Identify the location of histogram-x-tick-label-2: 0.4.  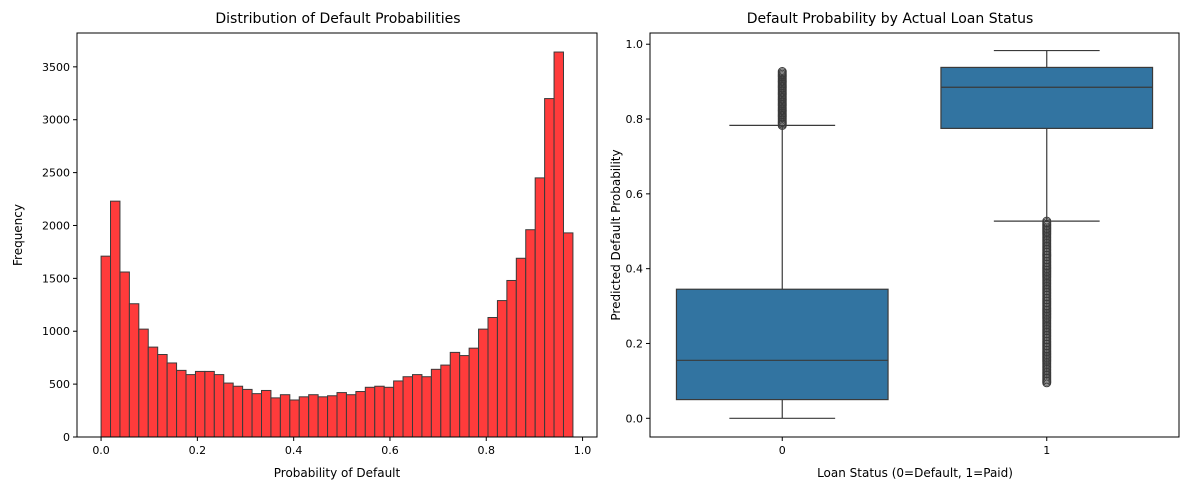
(294, 450).